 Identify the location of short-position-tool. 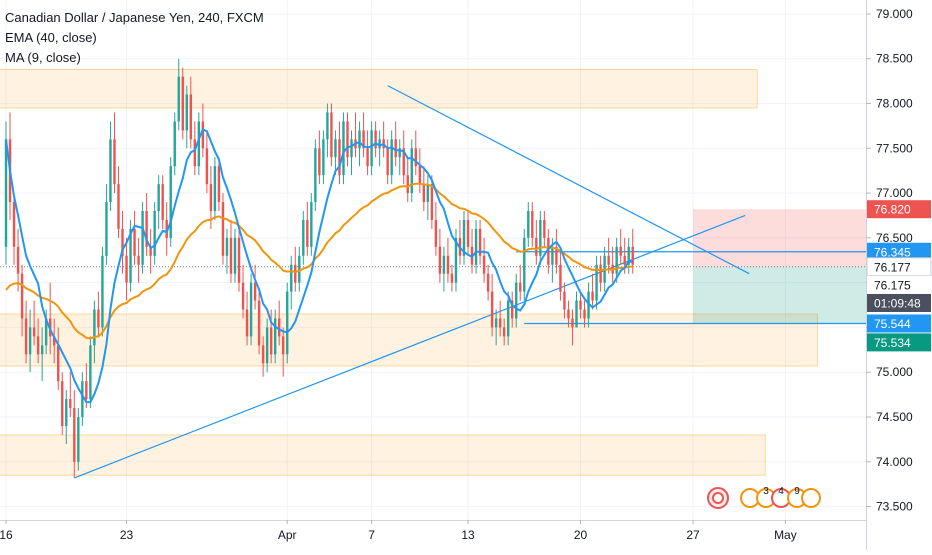
(779, 266).